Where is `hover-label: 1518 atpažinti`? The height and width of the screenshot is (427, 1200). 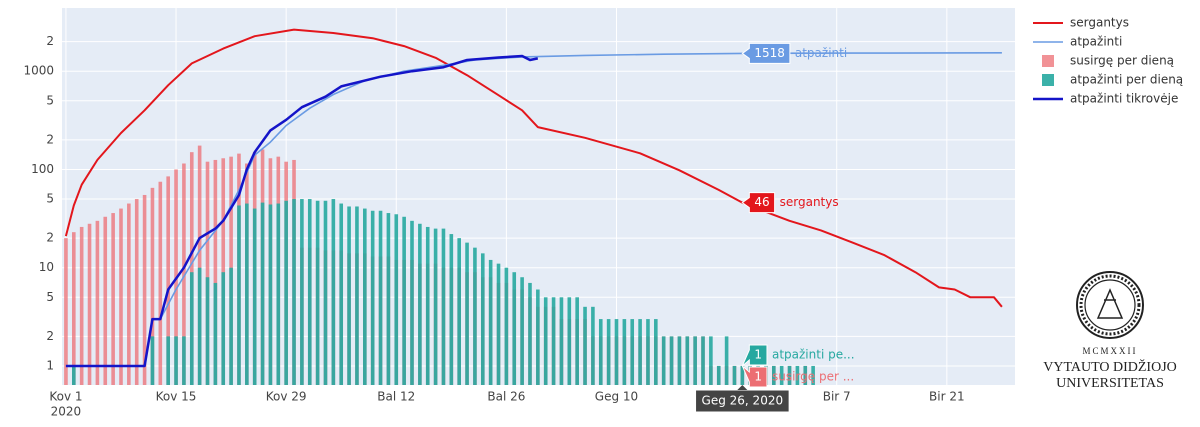
hover-label: 1518 atpažinti is located at coordinates (794, 53).